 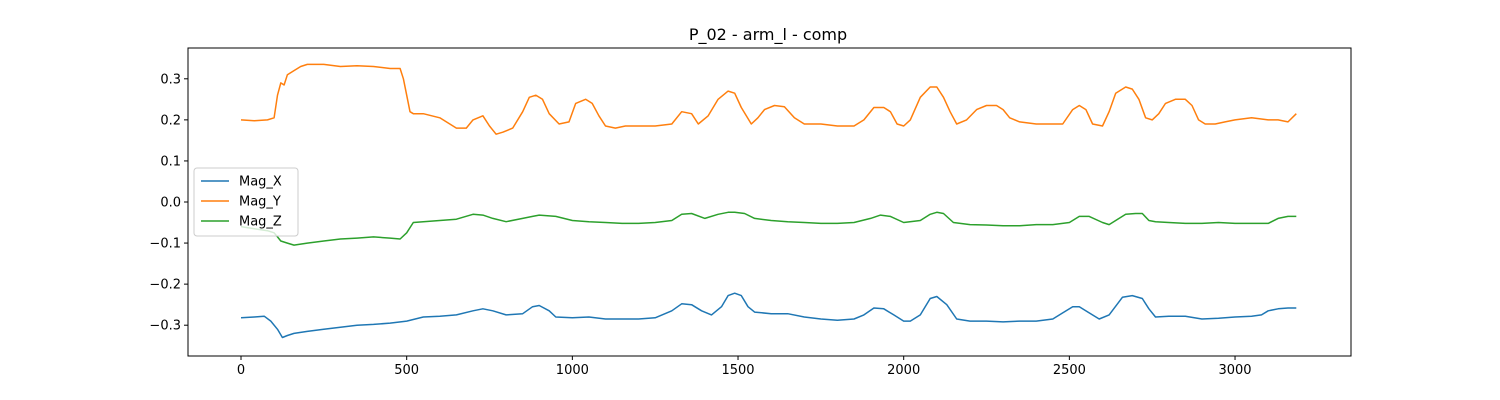 I want to click on x-tick-label: 2000, so click(x=903, y=370).